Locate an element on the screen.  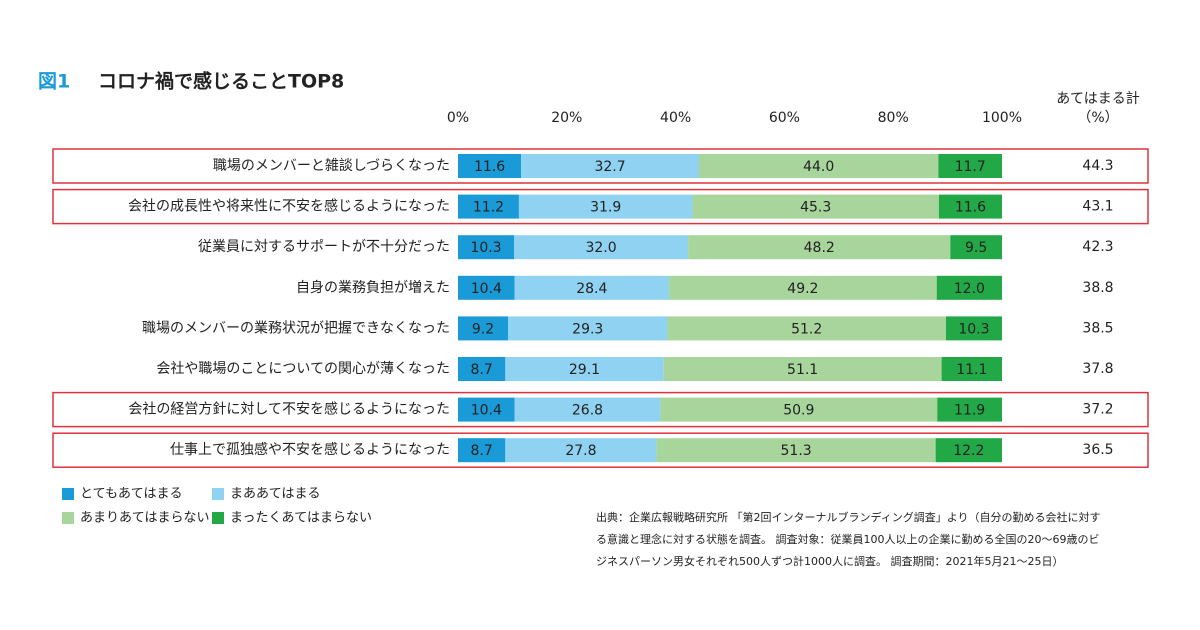
total-header: あてはまる計 is located at coordinates (1097, 99).